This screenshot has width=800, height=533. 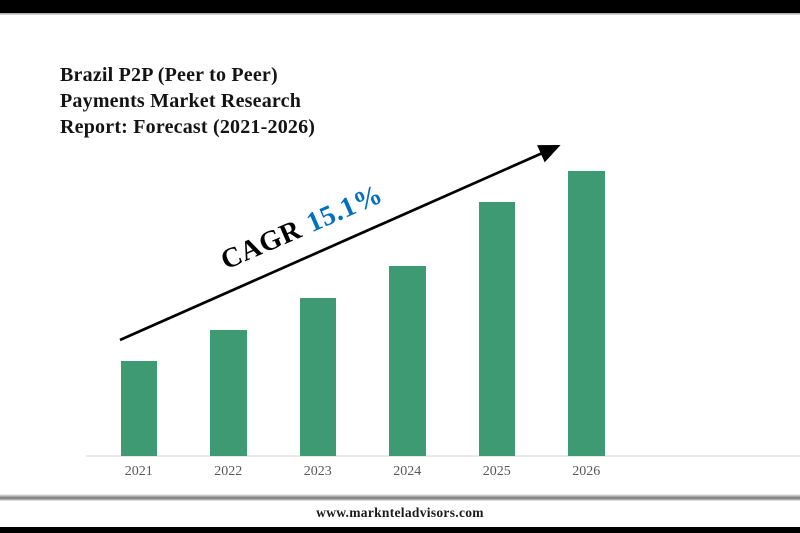 I want to click on x-axis-label-2026: 2026, so click(x=586, y=471).